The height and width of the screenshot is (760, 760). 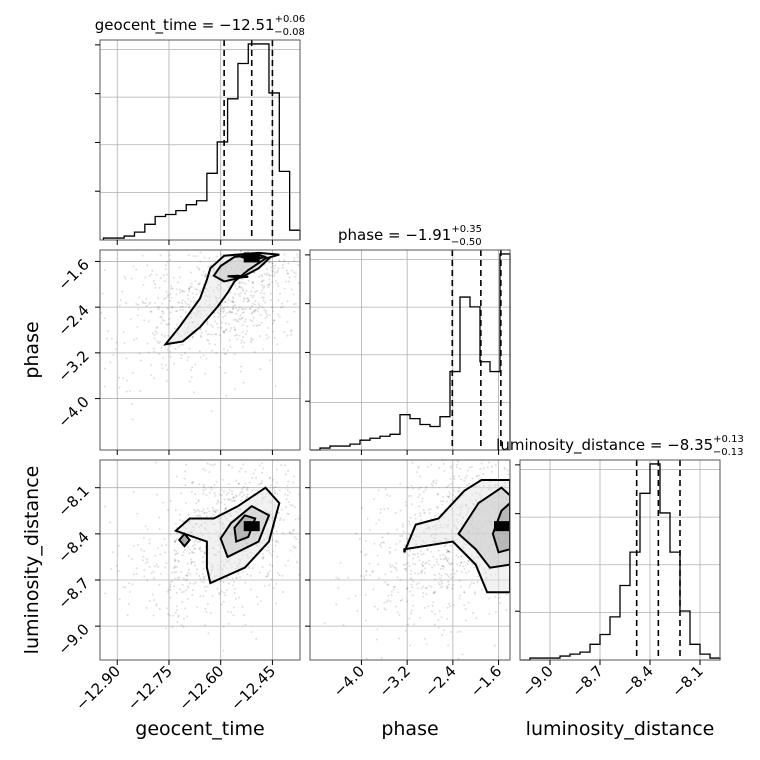 What do you see at coordinates (620, 562) in the screenshot?
I see `hist-luminosity_distance-step` at bounding box center [620, 562].